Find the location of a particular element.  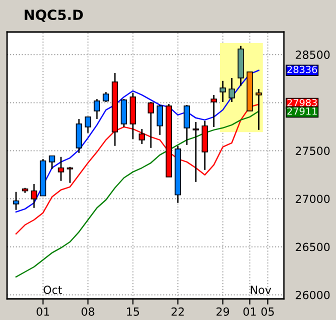

y-tick-label: 26500 is located at coordinates (313, 247).